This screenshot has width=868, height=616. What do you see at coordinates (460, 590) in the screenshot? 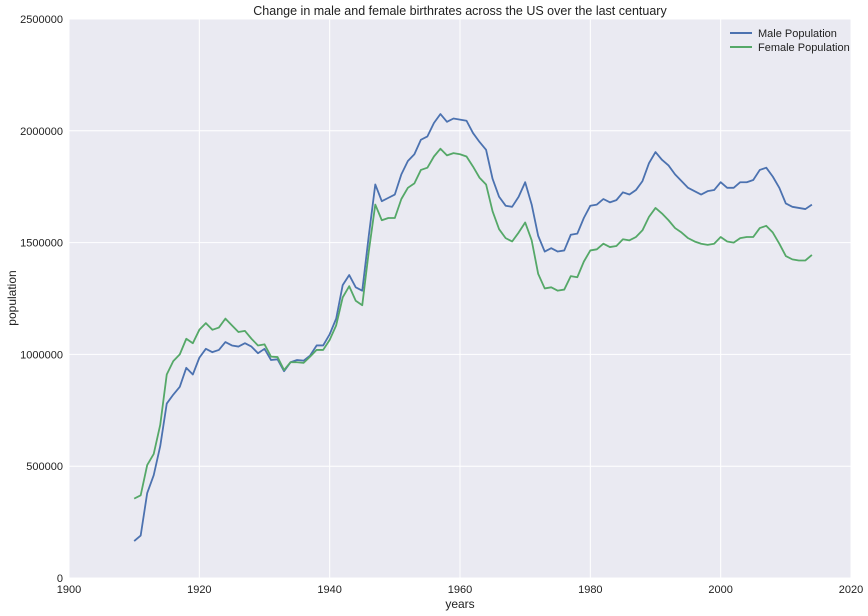
I see `x-tick-label: 1960` at bounding box center [460, 590].